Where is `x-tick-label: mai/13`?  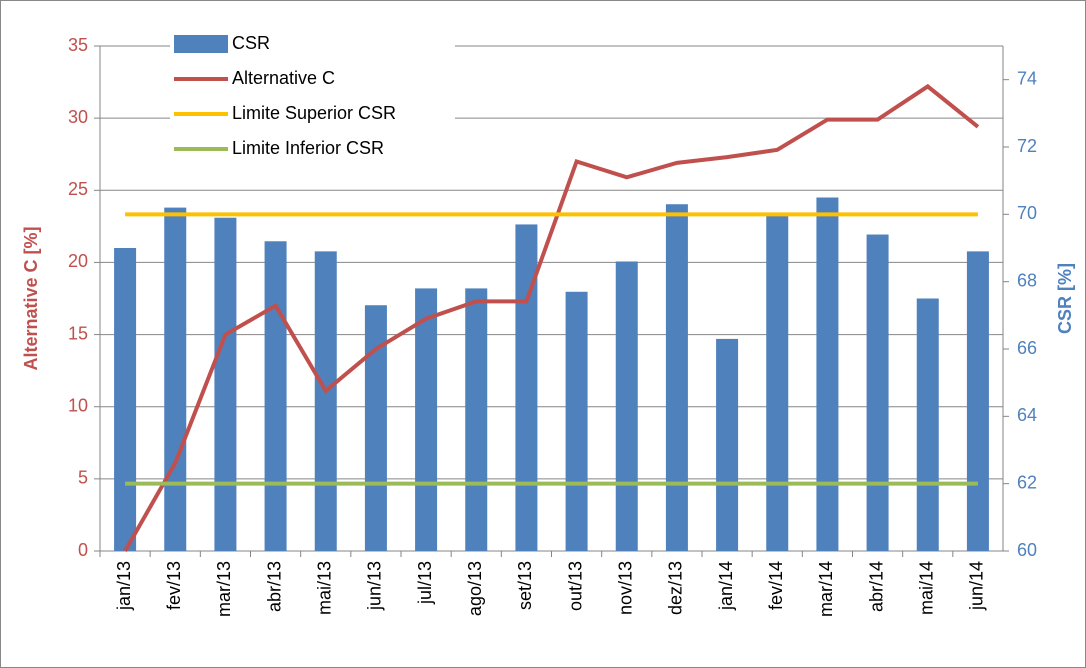 x-tick-label: mai/13 is located at coordinates (325, 588).